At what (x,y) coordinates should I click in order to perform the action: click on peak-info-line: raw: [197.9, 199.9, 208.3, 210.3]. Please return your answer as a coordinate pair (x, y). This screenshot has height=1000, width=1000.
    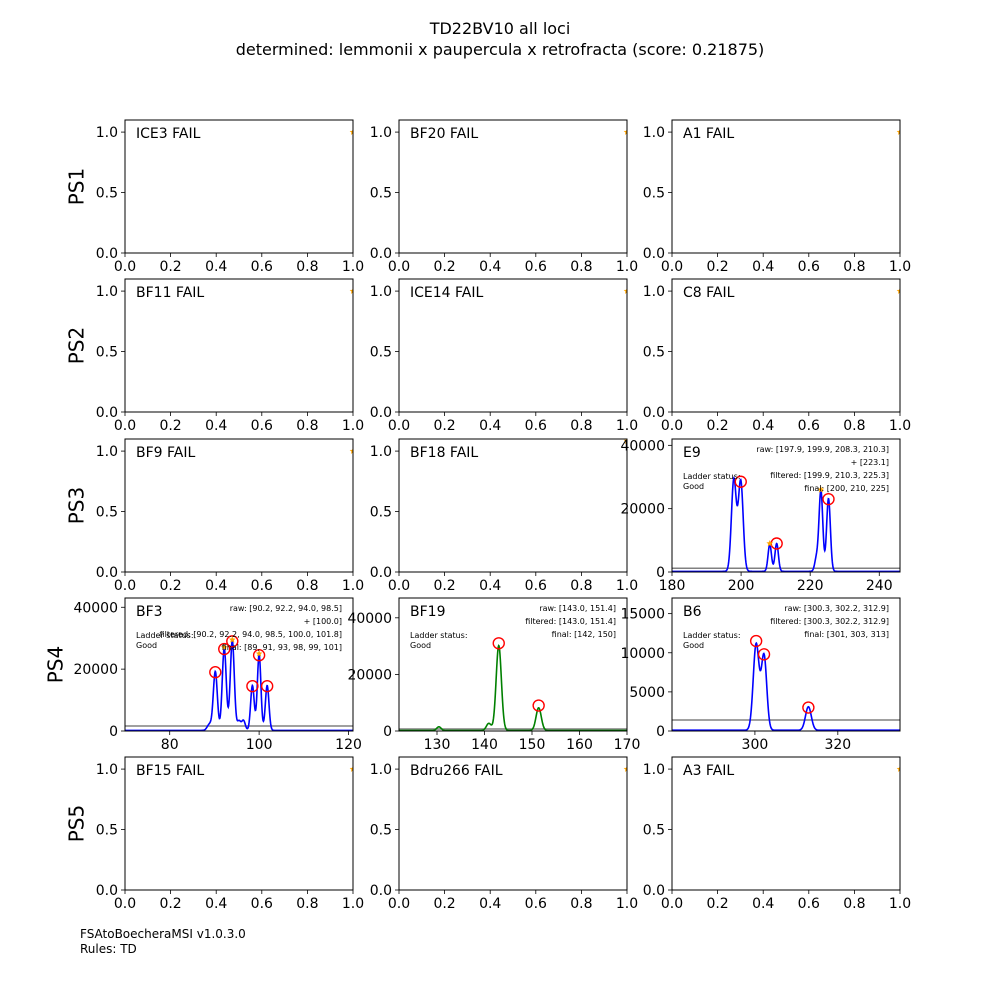
    Looking at the image, I should click on (822, 449).